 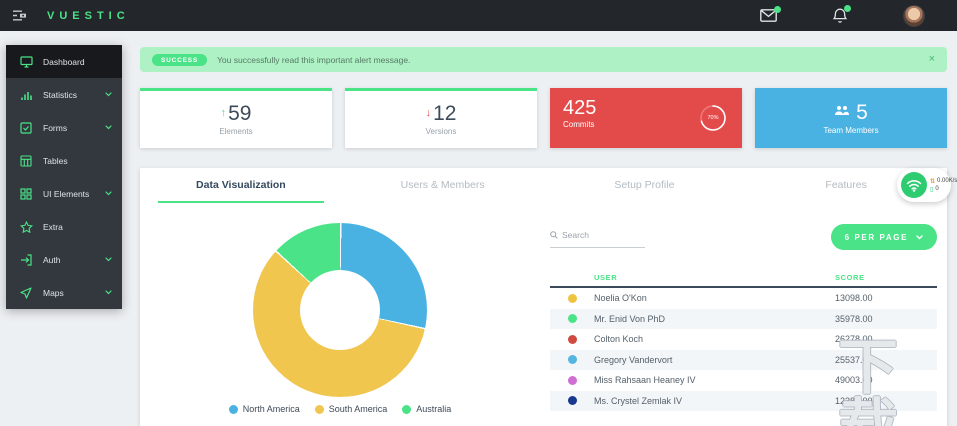 What do you see at coordinates (64, 226) in the screenshot?
I see `sidebar-item-extra: Extra` at bounding box center [64, 226].